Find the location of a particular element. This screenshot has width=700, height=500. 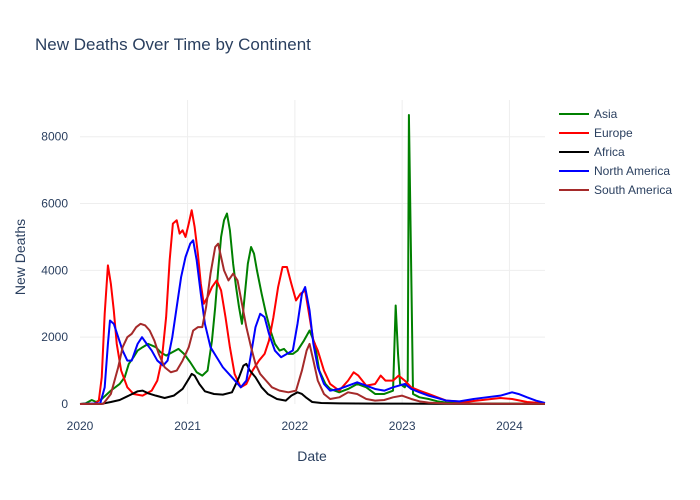

x-axis-ticks: 2020 2021 2022 2023 2024 is located at coordinates (295, 426).